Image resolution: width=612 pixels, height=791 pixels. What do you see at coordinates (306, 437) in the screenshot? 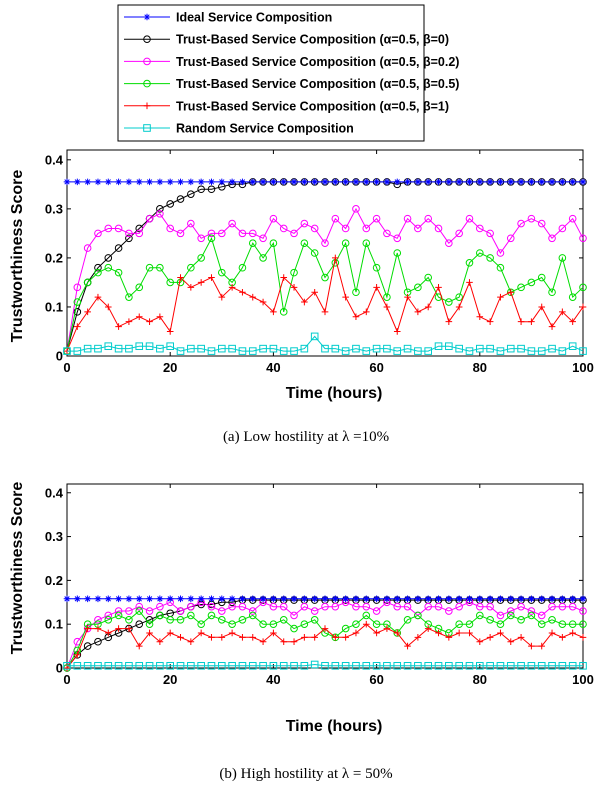
I see `caption-a: (a) Low hostility at λ =10%` at bounding box center [306, 437].